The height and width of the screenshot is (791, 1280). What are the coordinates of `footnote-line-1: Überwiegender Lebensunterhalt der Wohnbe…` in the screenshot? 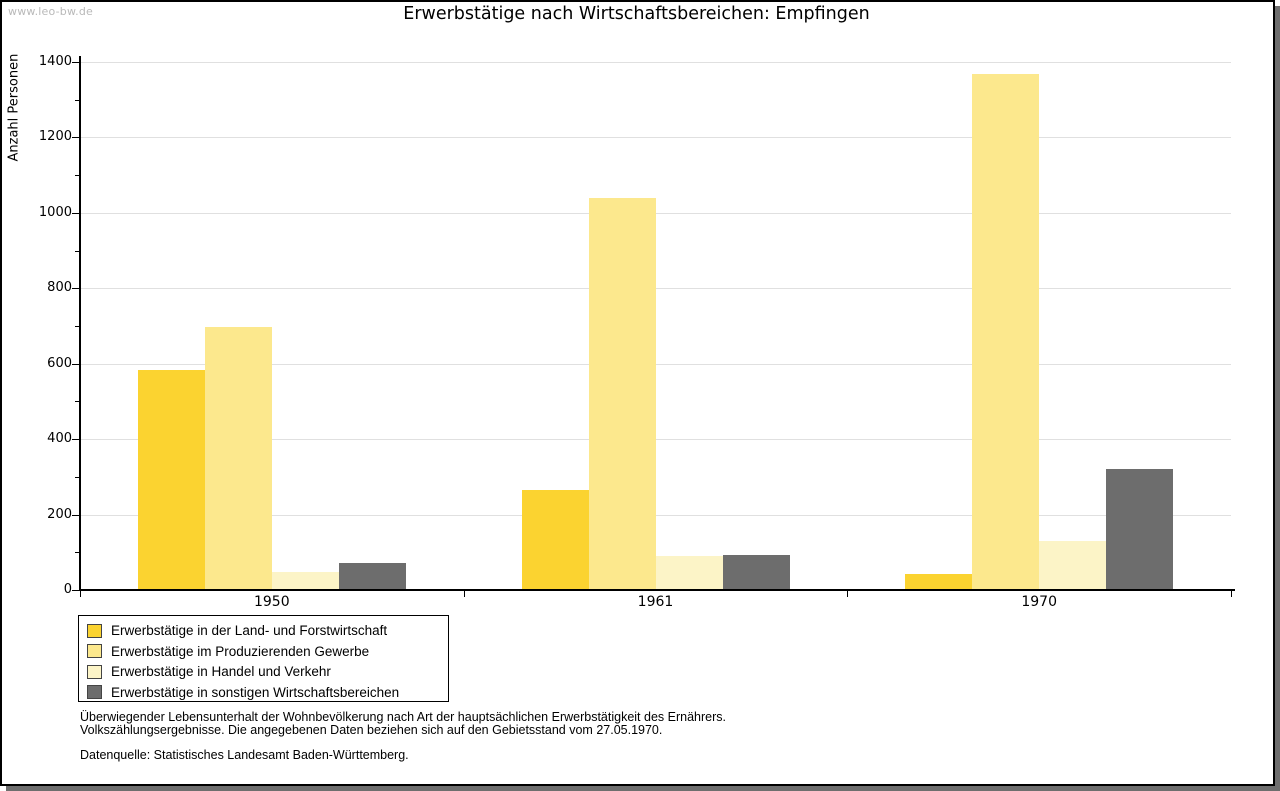 It's located at (403, 717).